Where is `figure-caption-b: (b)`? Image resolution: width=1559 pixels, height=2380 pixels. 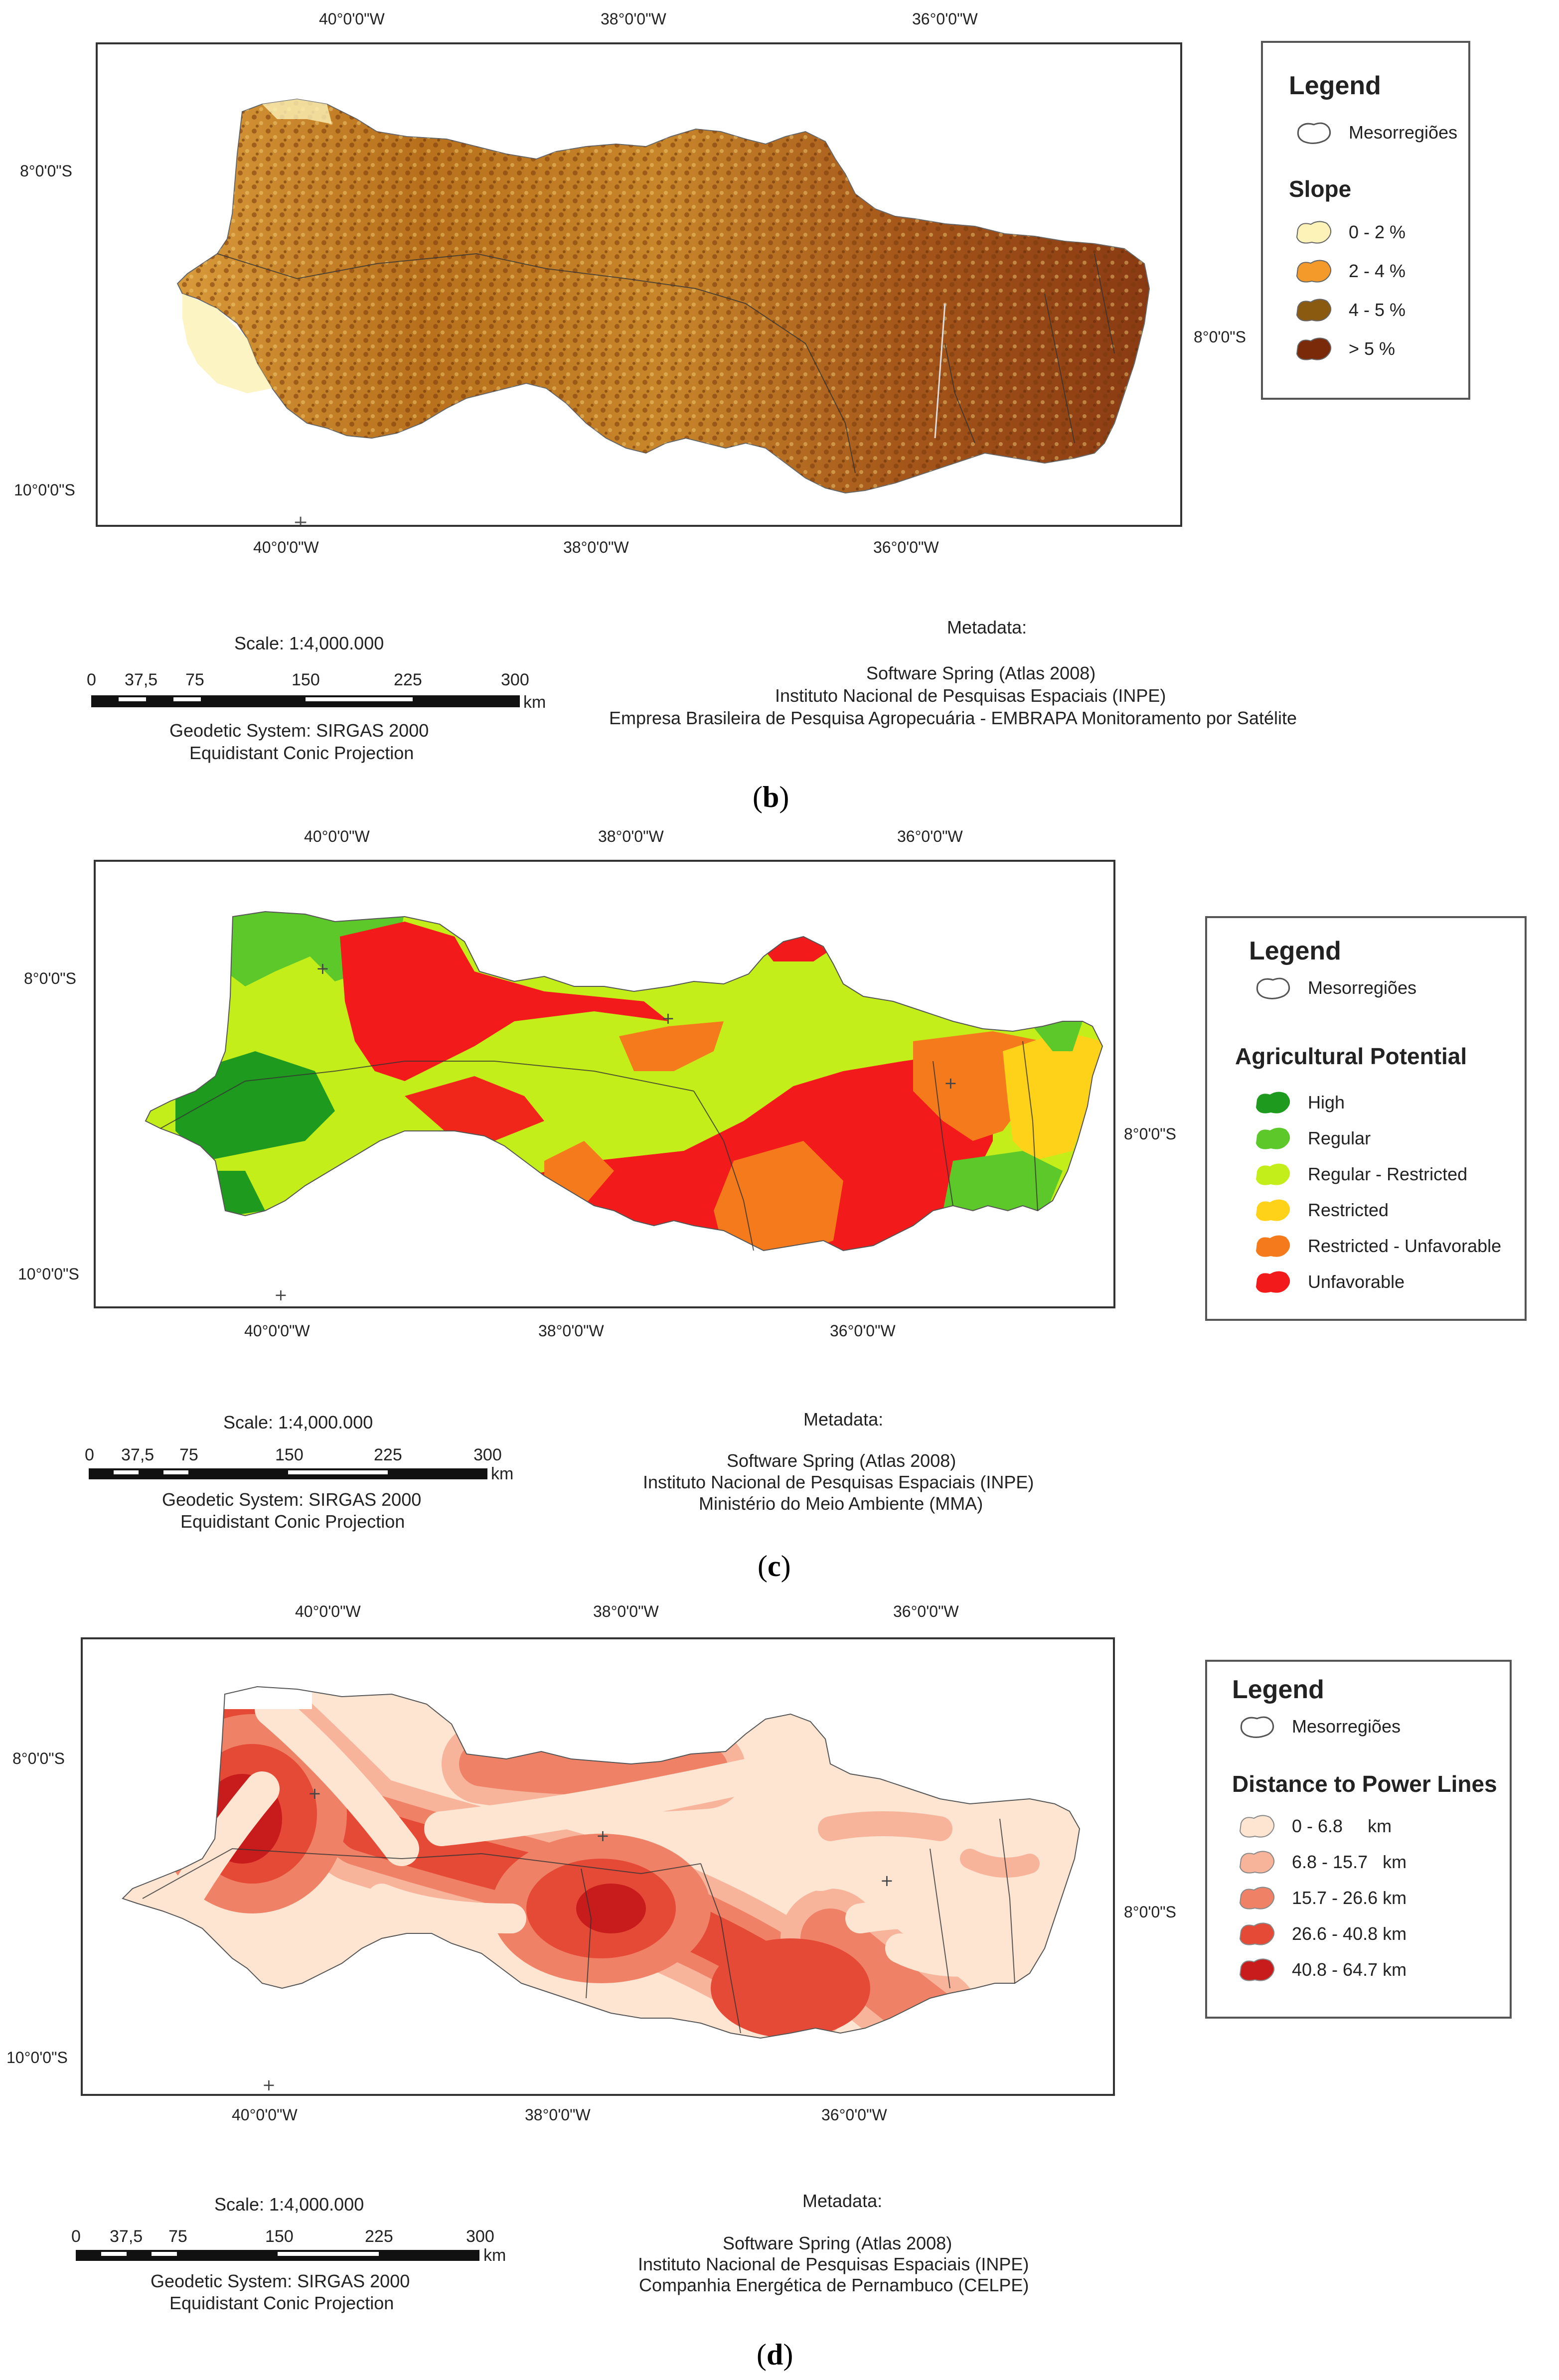 figure-caption-b: (b) is located at coordinates (771, 797).